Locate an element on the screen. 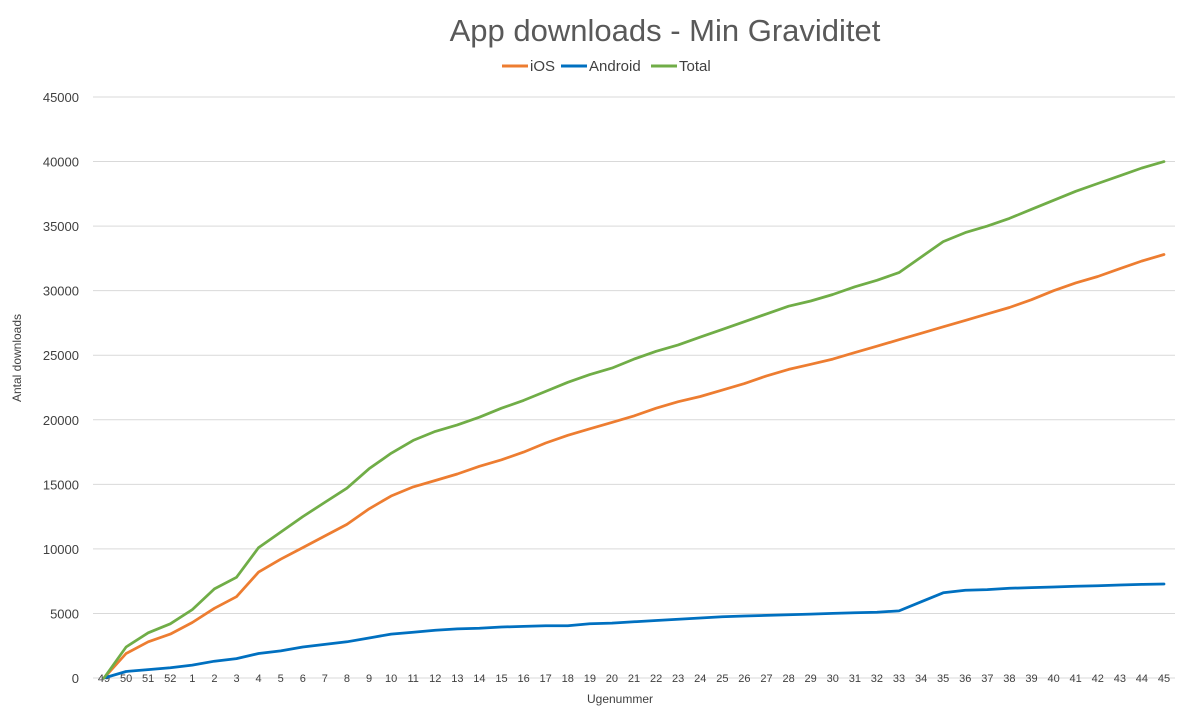 This screenshot has width=1185, height=717. y-tick-label: 45000 is located at coordinates (61, 97).